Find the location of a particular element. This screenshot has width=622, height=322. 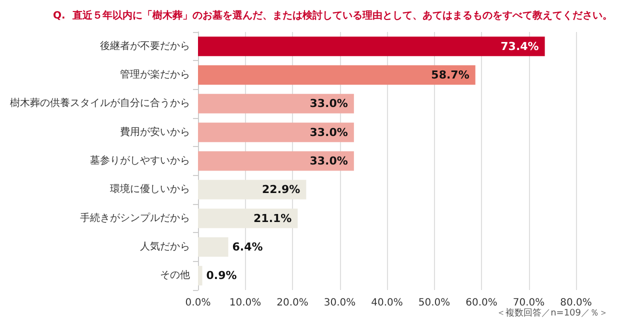

text: ＜複数回答／n=109／％＞ is located at coordinates (552, 313).